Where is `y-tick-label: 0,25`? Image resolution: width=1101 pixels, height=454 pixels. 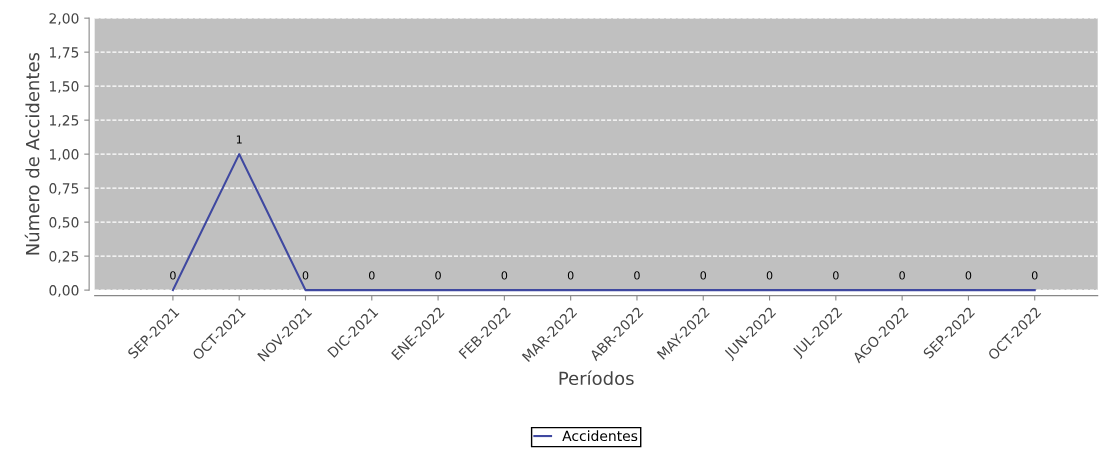
y-tick-label: 0,25 is located at coordinates (64, 257).